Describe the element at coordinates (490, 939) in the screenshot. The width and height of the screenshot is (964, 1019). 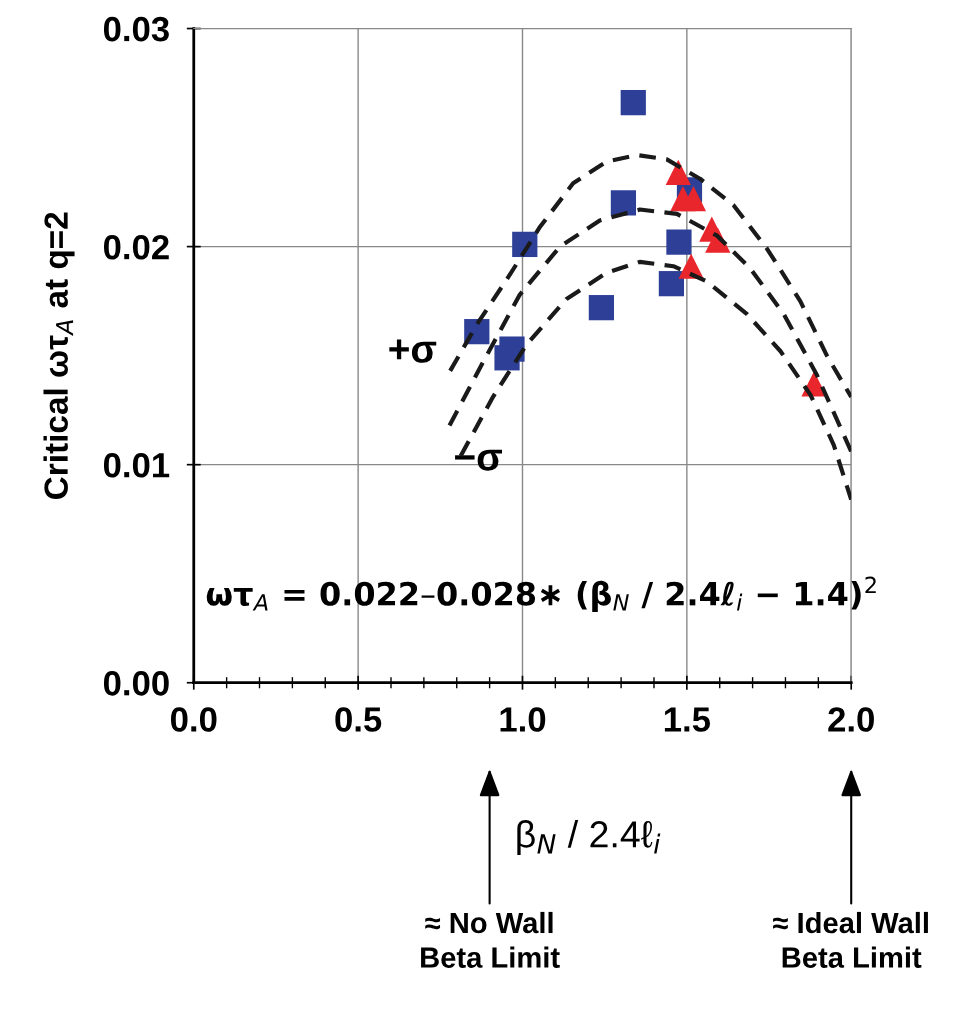
I see `text: ≈ No Wall Beta Limit` at that location.